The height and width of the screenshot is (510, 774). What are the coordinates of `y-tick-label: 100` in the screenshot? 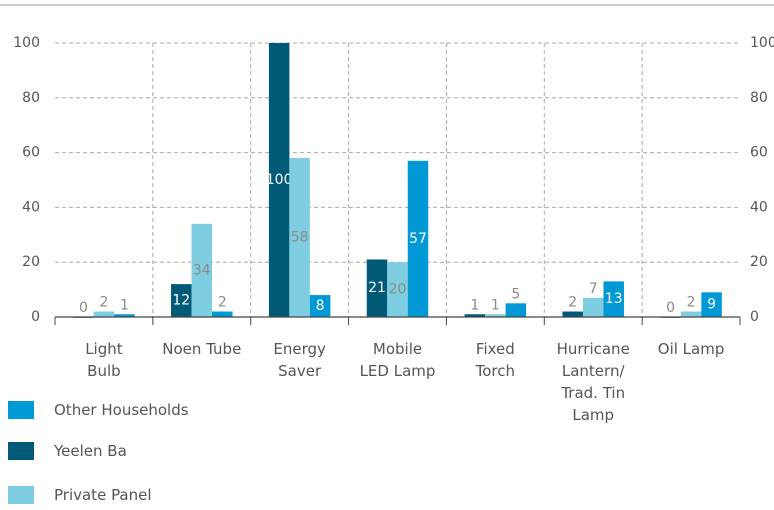 It's located at (26, 43).